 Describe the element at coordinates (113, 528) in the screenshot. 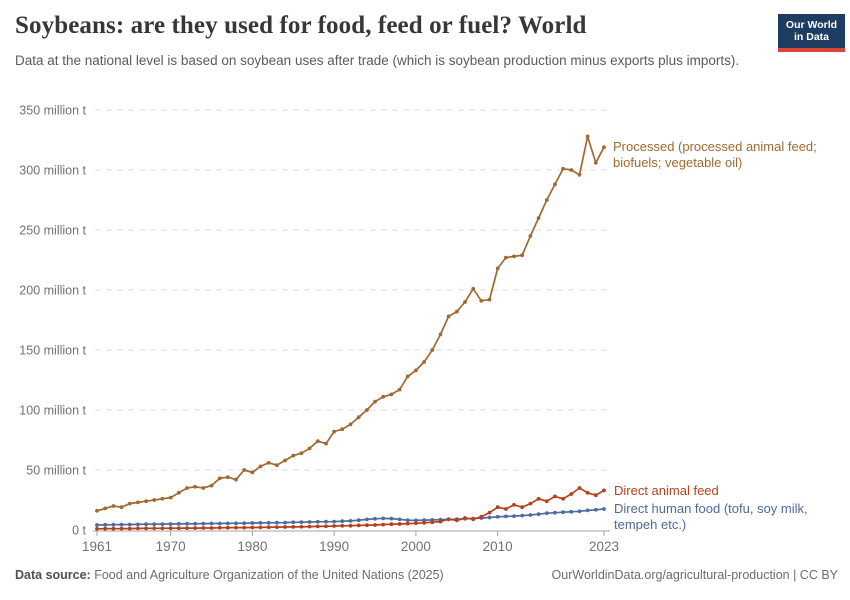

I see `data-point-direct-animal-1963` at that location.